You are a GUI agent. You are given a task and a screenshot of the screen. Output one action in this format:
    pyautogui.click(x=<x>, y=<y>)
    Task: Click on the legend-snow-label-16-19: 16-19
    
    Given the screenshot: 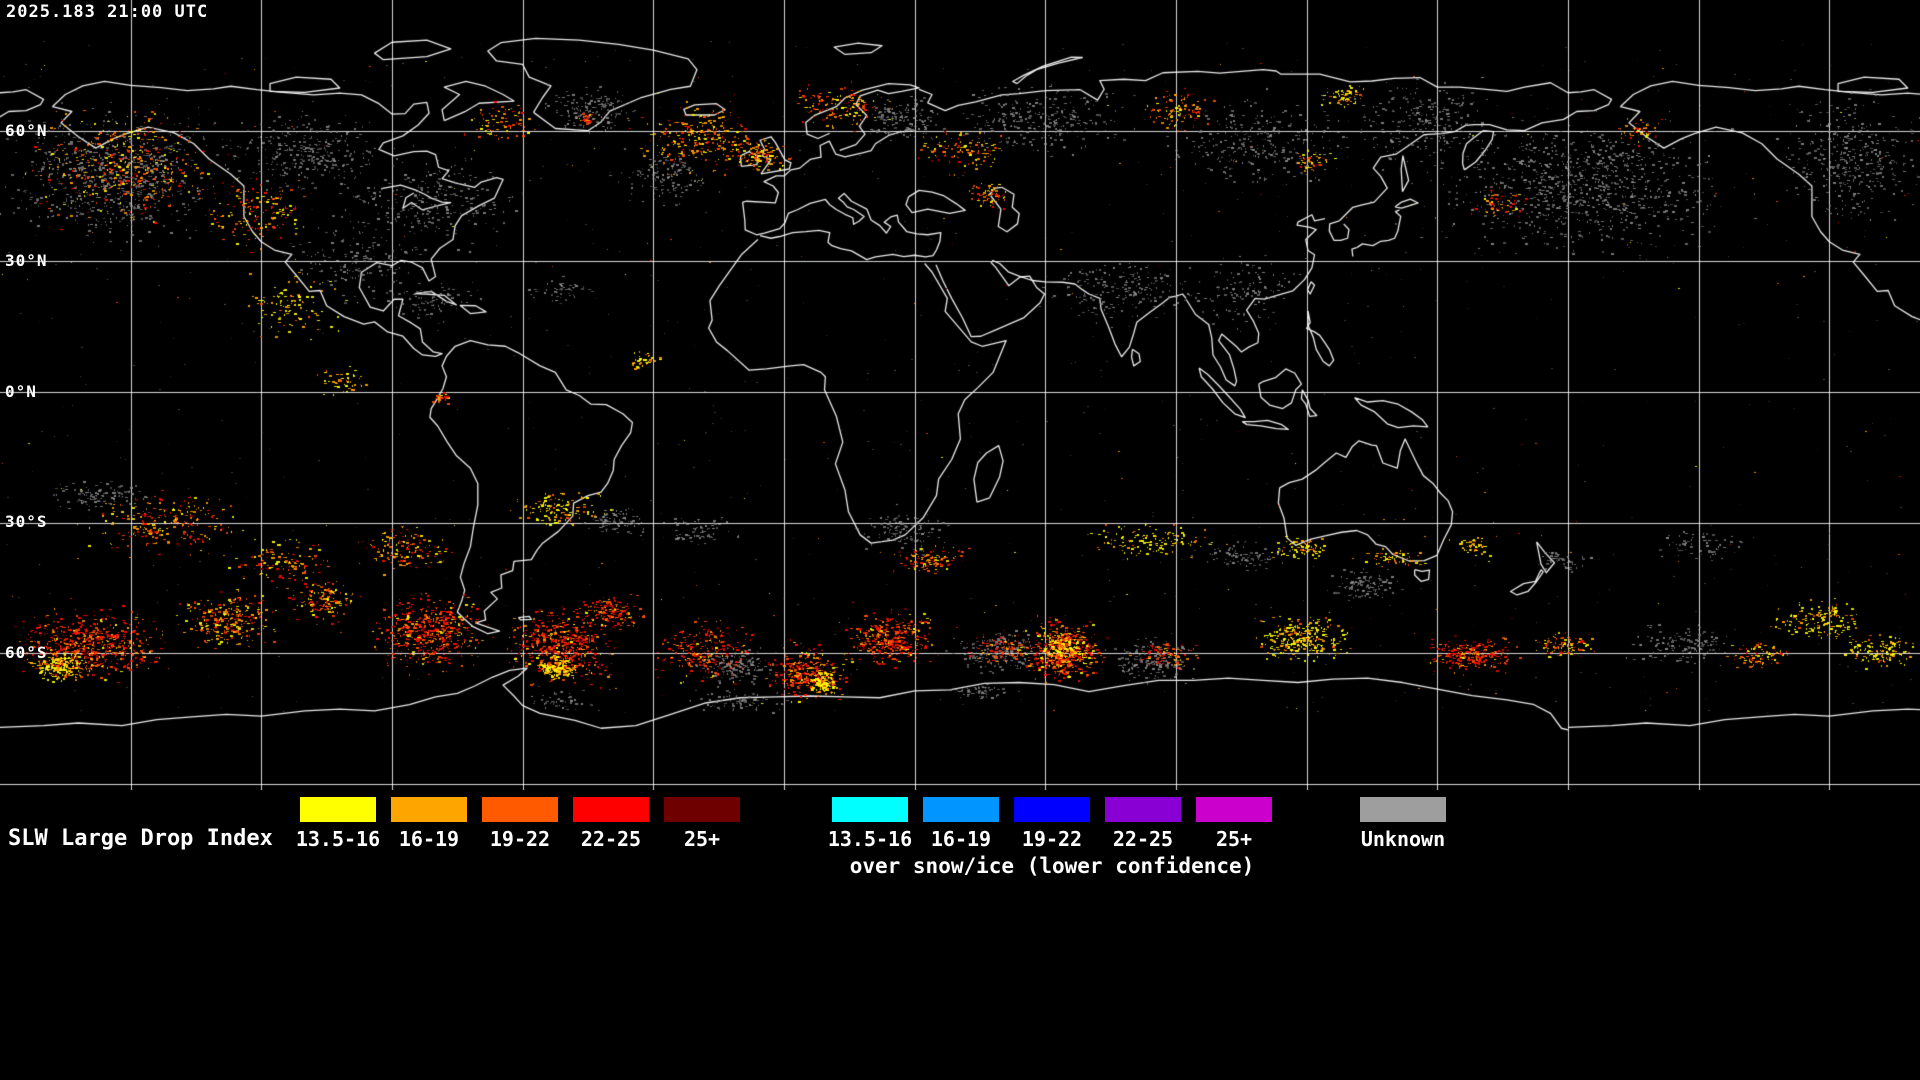 What is the action you would take?
    pyautogui.click(x=961, y=839)
    